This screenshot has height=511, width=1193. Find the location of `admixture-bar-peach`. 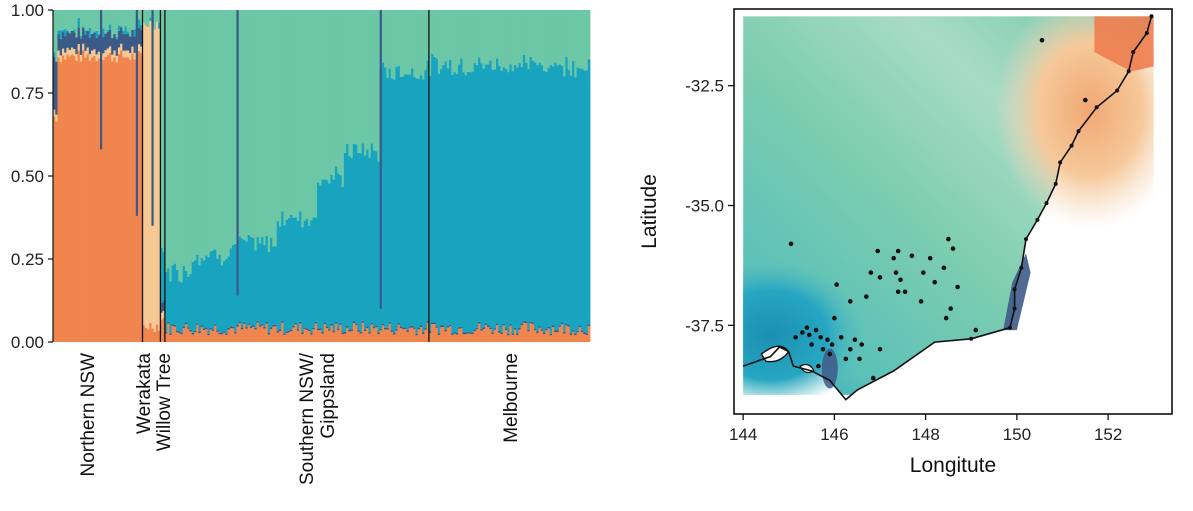

admixture-bar-peach is located at coordinates (126, 54).